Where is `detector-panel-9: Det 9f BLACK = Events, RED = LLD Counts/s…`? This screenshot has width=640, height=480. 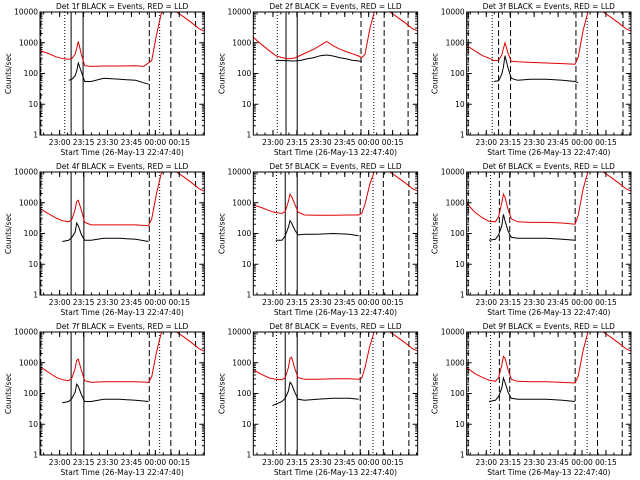
detector-panel-9: Det 9f BLACK = Events, RED = LLD Counts/s… is located at coordinates (531, 399).